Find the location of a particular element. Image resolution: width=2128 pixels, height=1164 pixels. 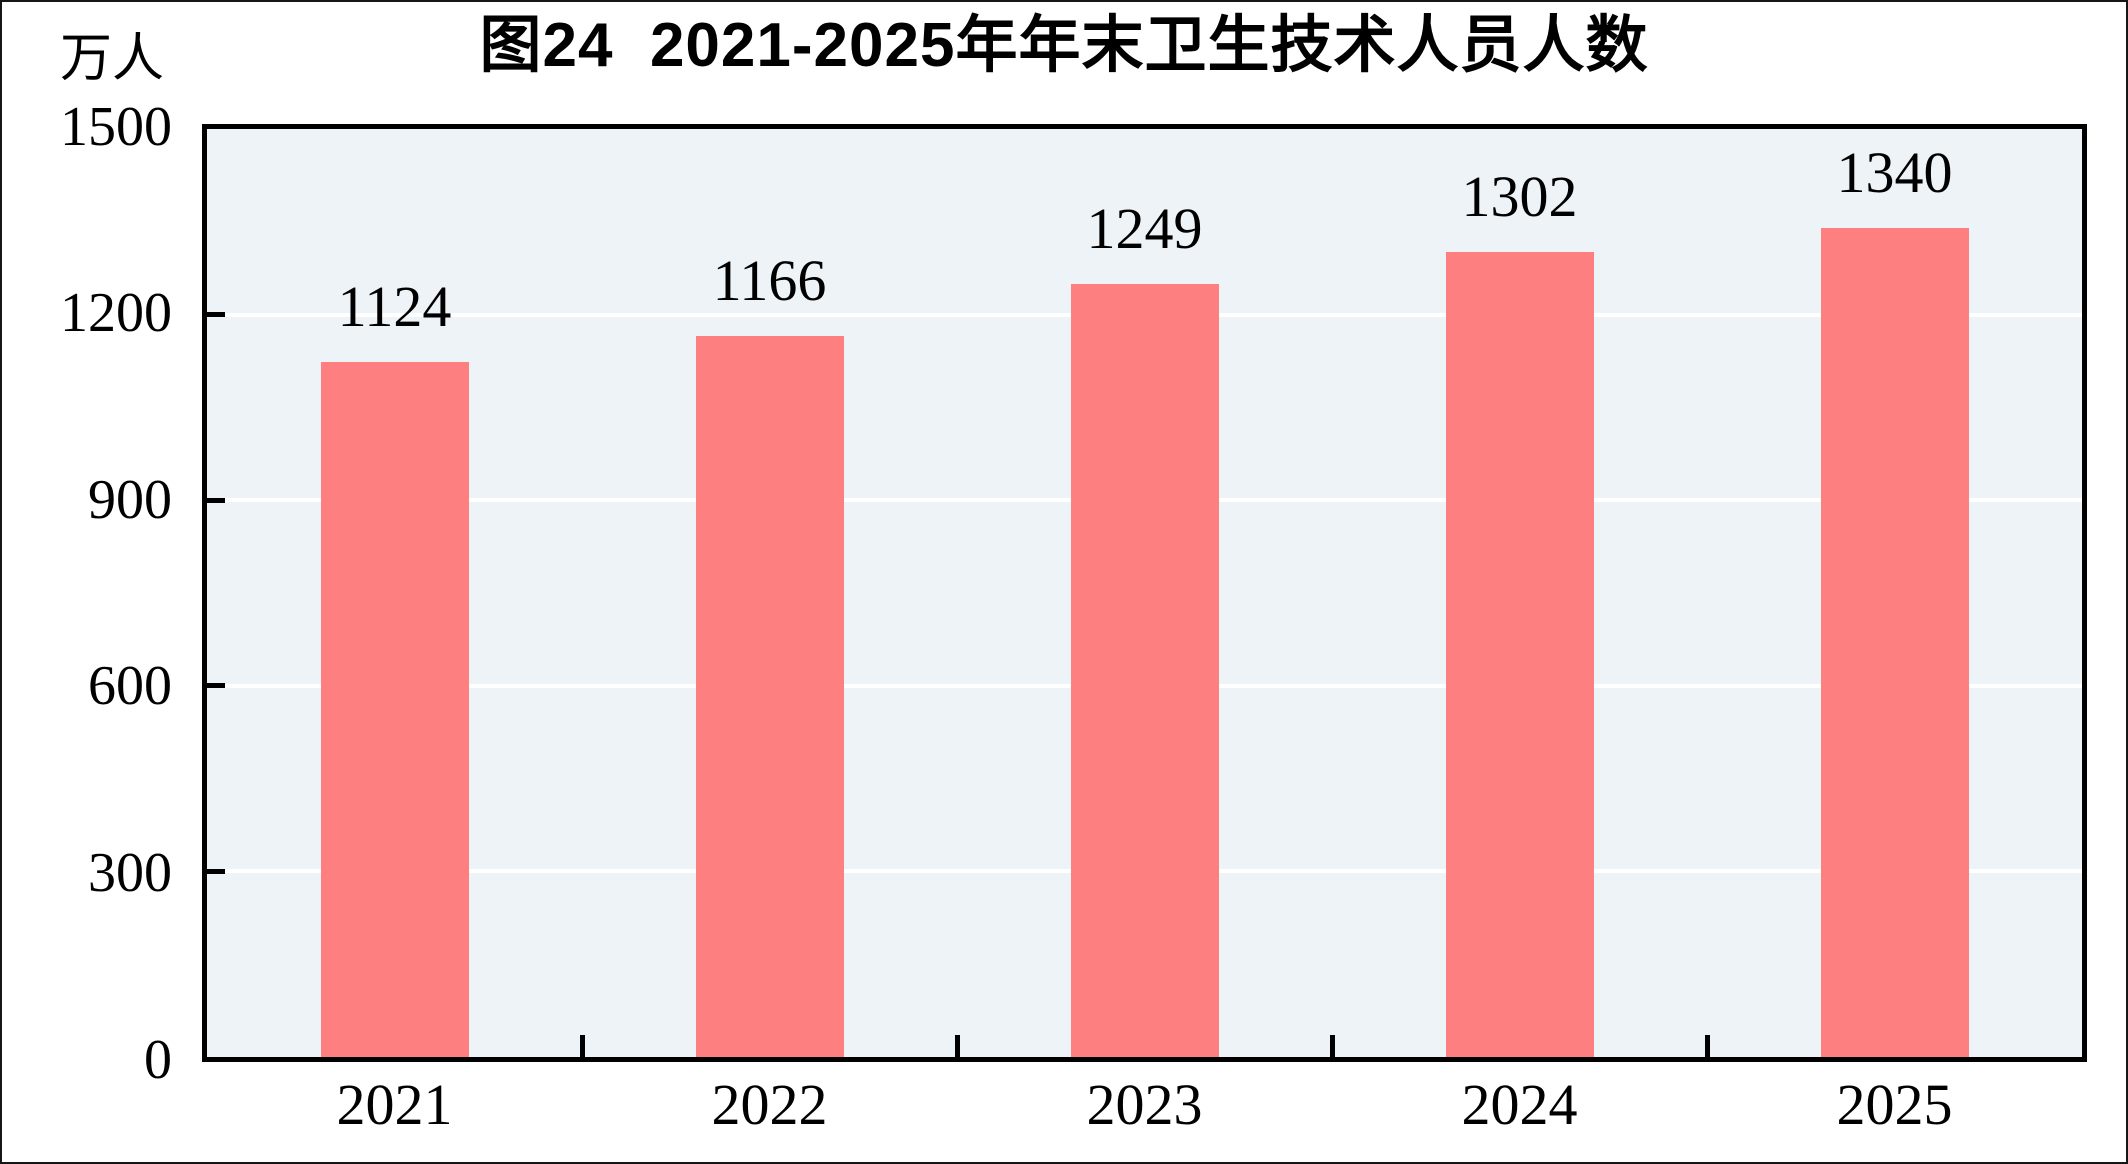

bar-2023 is located at coordinates (1144, 670).